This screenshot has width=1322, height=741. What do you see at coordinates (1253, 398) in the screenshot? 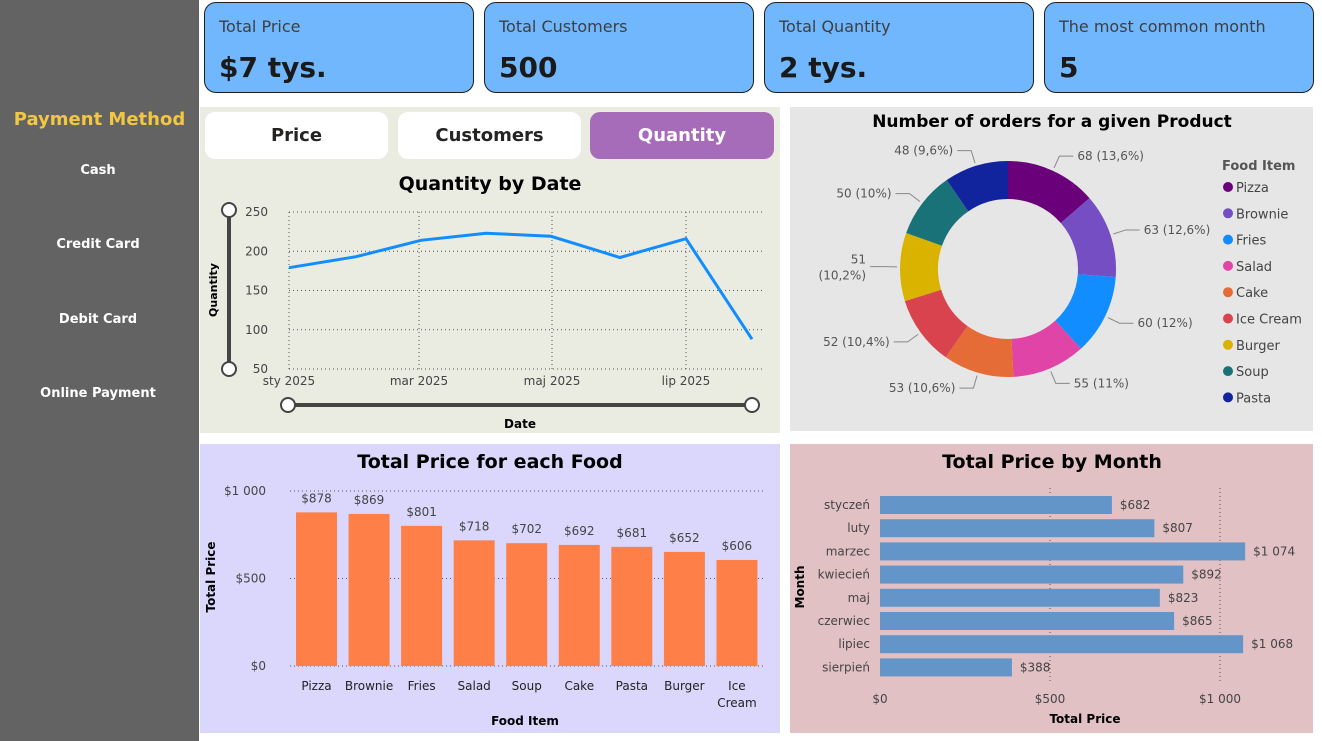
I see `legend-item-label: Pasta` at bounding box center [1253, 398].